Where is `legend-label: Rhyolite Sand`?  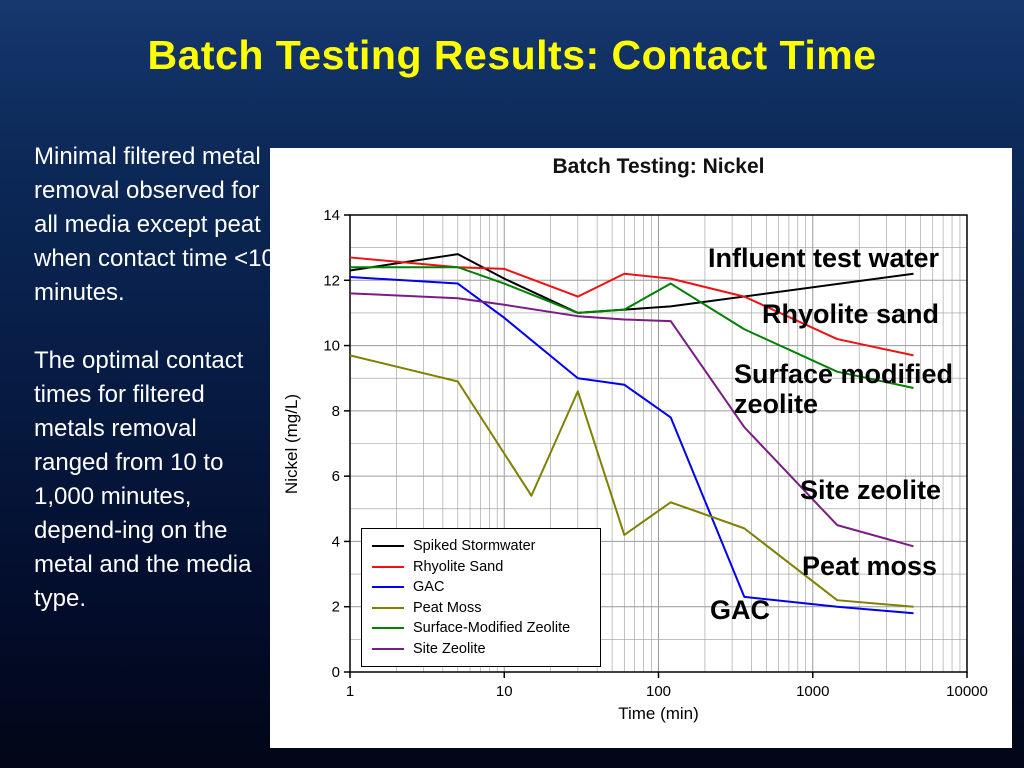 legend-label: Rhyolite Sand is located at coordinates (458, 566).